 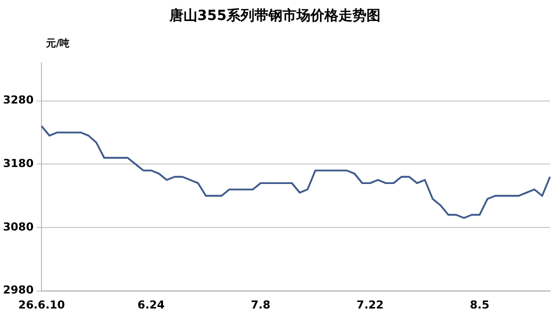 I want to click on x-tick-label: 8.5, so click(x=480, y=305).